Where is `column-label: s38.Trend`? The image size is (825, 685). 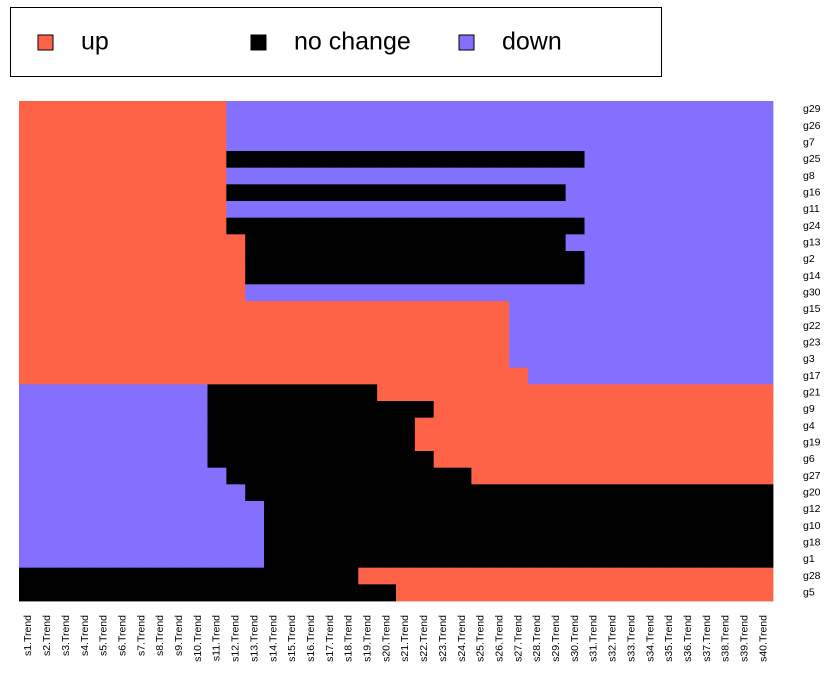
column-label: s38.Trend is located at coordinates (726, 638).